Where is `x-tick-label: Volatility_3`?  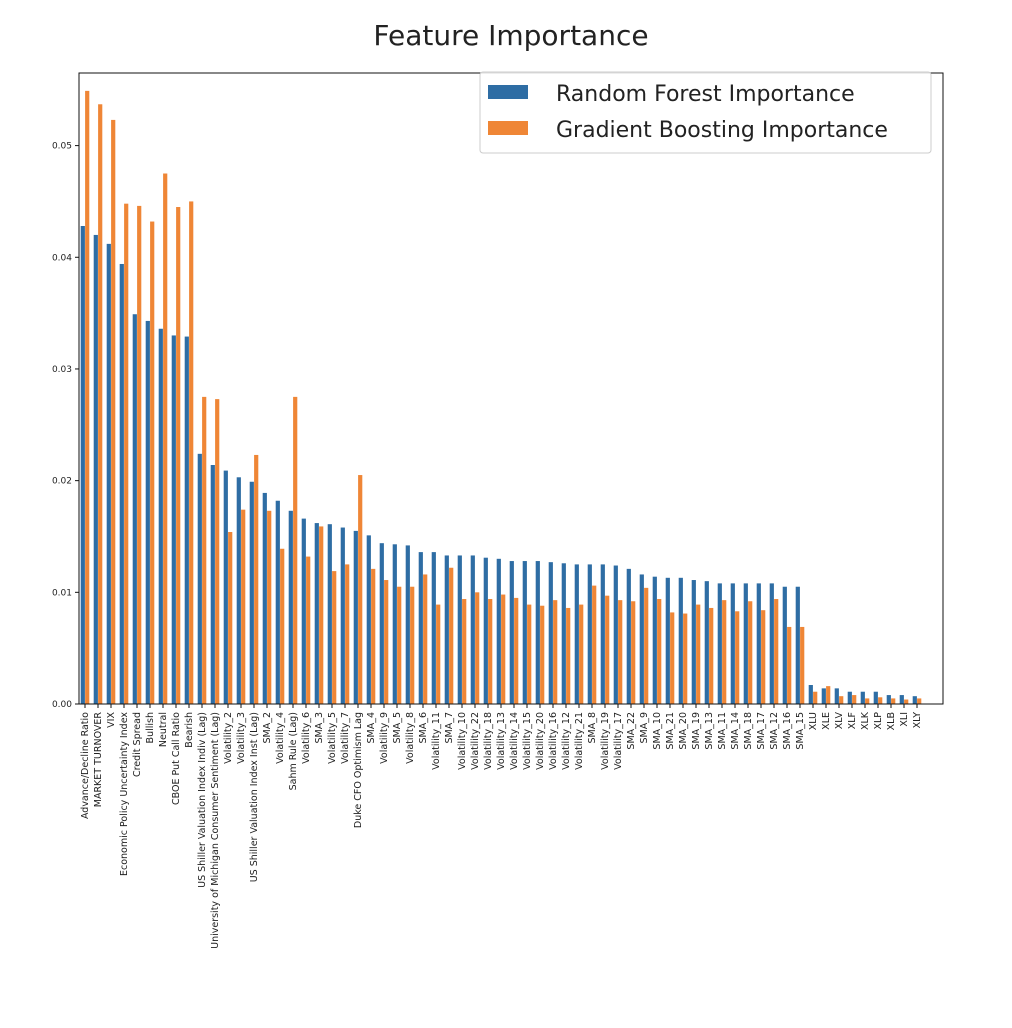 x-tick-label: Volatility_3 is located at coordinates (241, 738).